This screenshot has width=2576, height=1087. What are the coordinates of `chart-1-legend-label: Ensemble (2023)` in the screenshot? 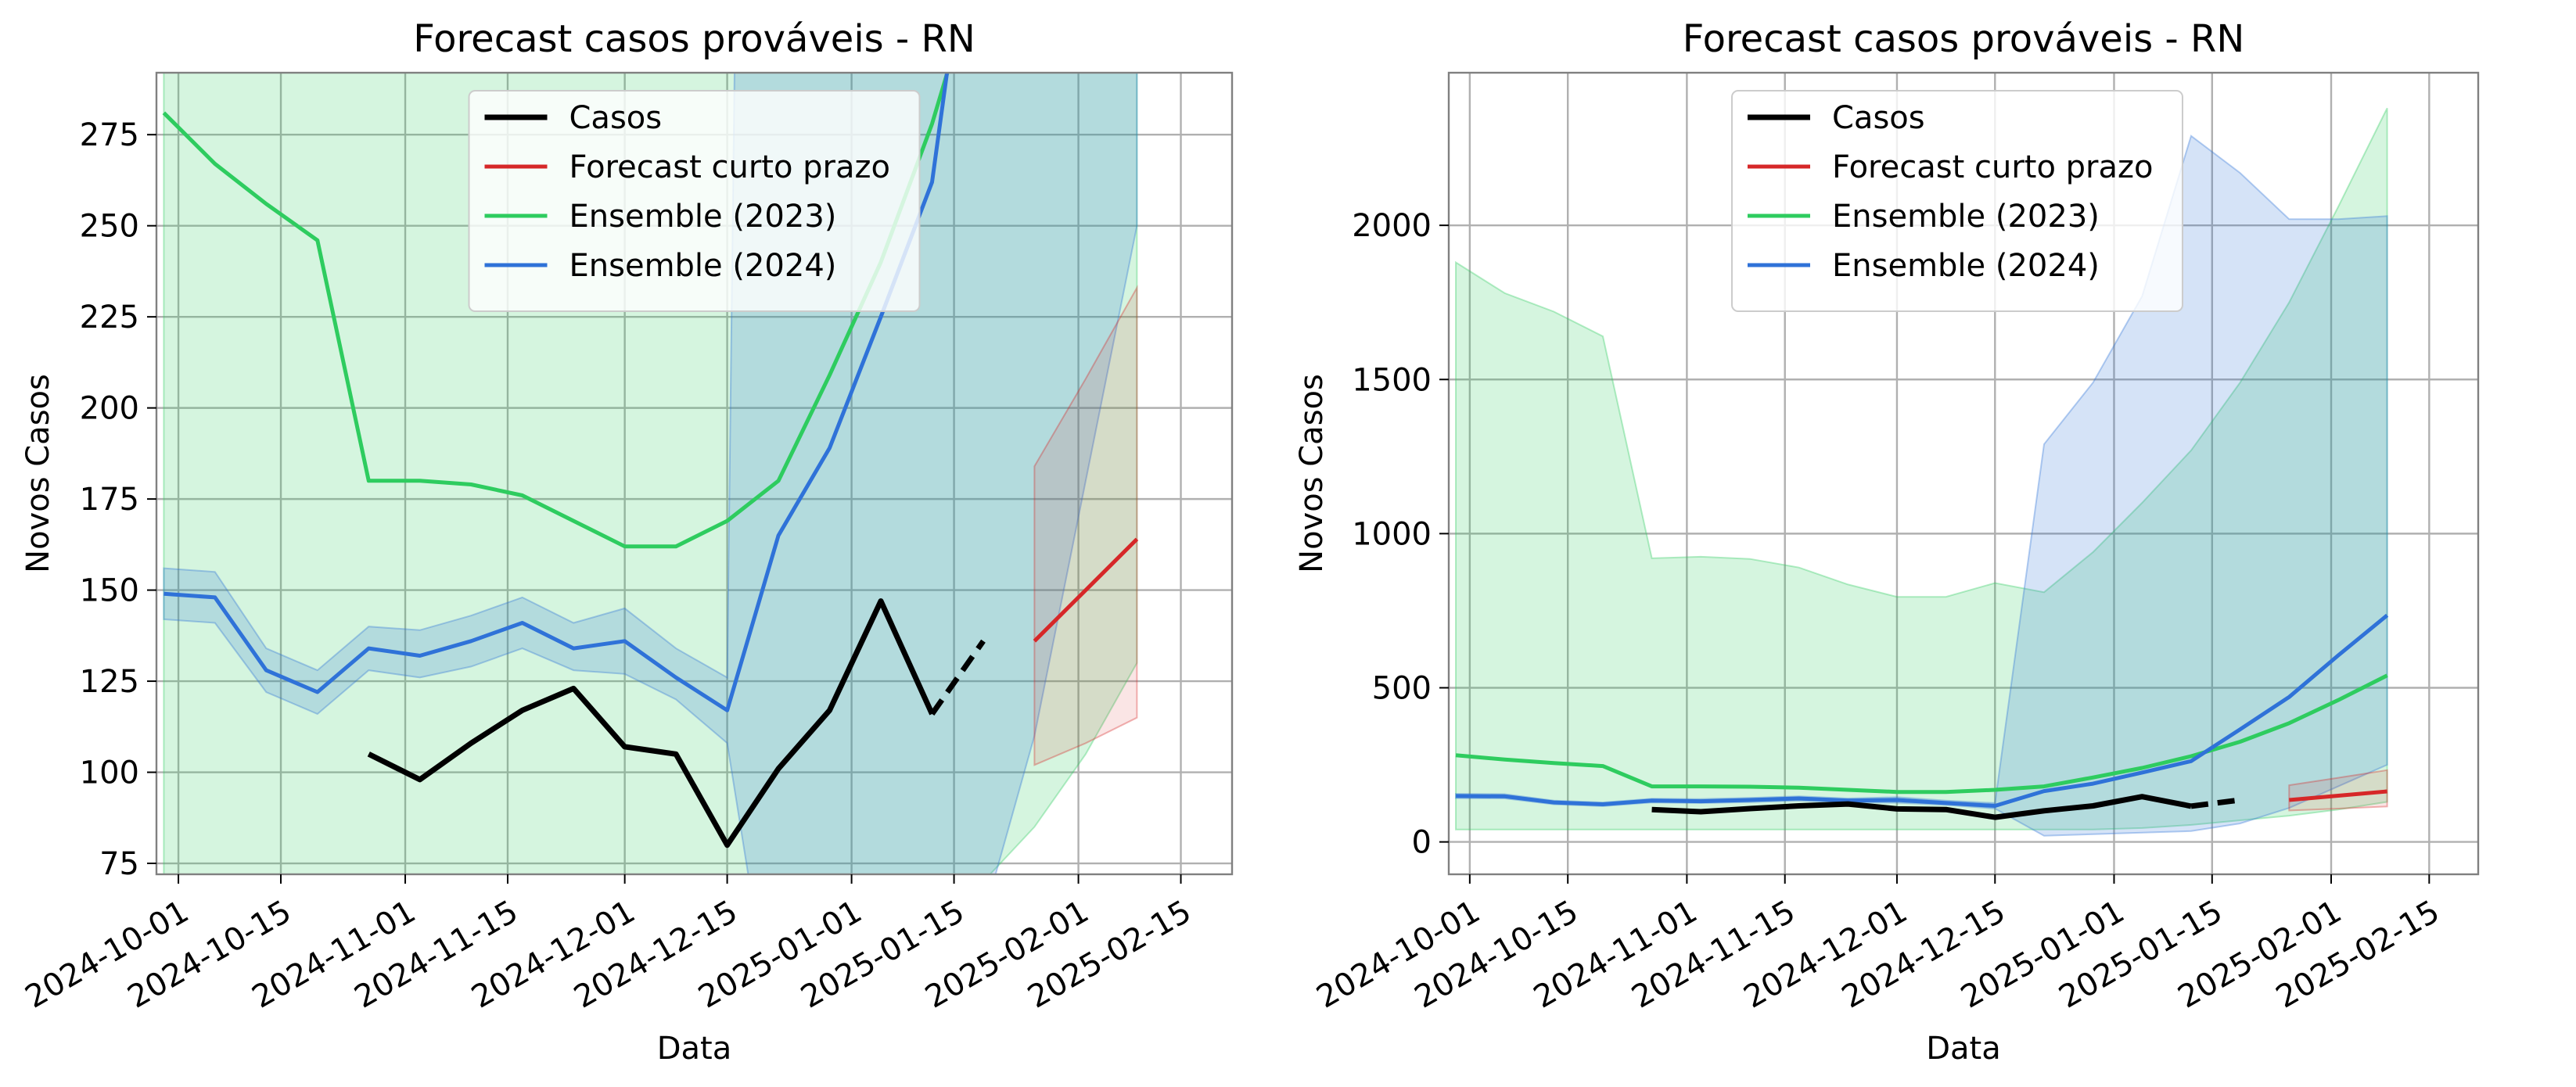 It's located at (703, 217).